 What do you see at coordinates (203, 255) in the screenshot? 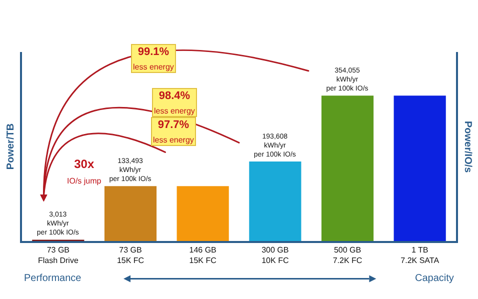
I see `x-tick-label: 146 GB 15K FC` at bounding box center [203, 255].